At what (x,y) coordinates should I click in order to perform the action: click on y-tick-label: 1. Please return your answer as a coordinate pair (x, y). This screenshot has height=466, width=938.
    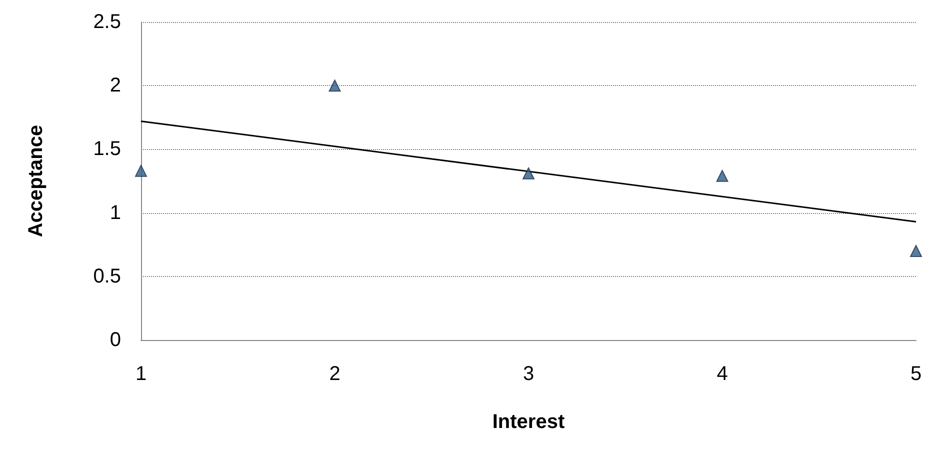
    Looking at the image, I should click on (115, 213).